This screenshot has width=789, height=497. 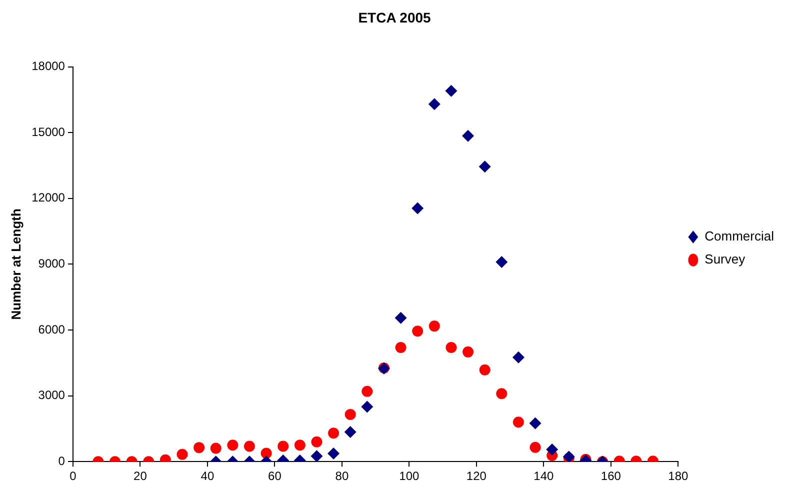 I want to click on chart-title: ETCA 2005, so click(x=395, y=17).